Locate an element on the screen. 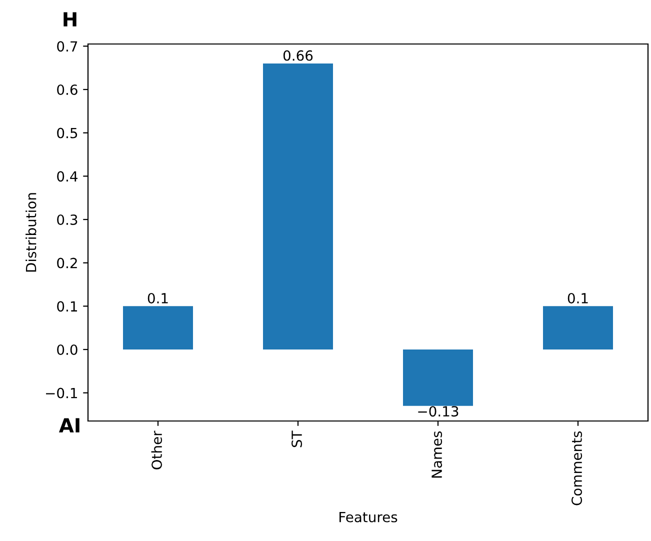  y-tick-label: 0.2 is located at coordinates (67, 263).